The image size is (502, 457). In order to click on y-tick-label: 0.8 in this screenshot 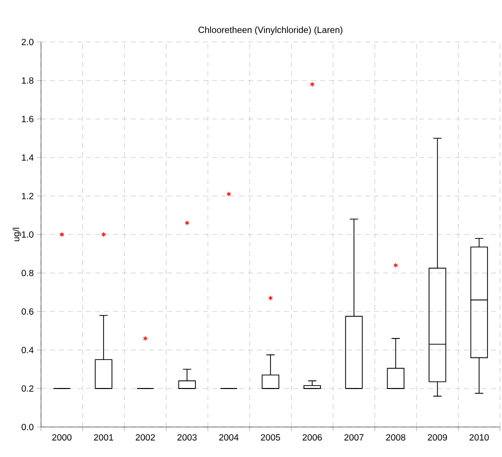, I will do `click(28, 273)`.